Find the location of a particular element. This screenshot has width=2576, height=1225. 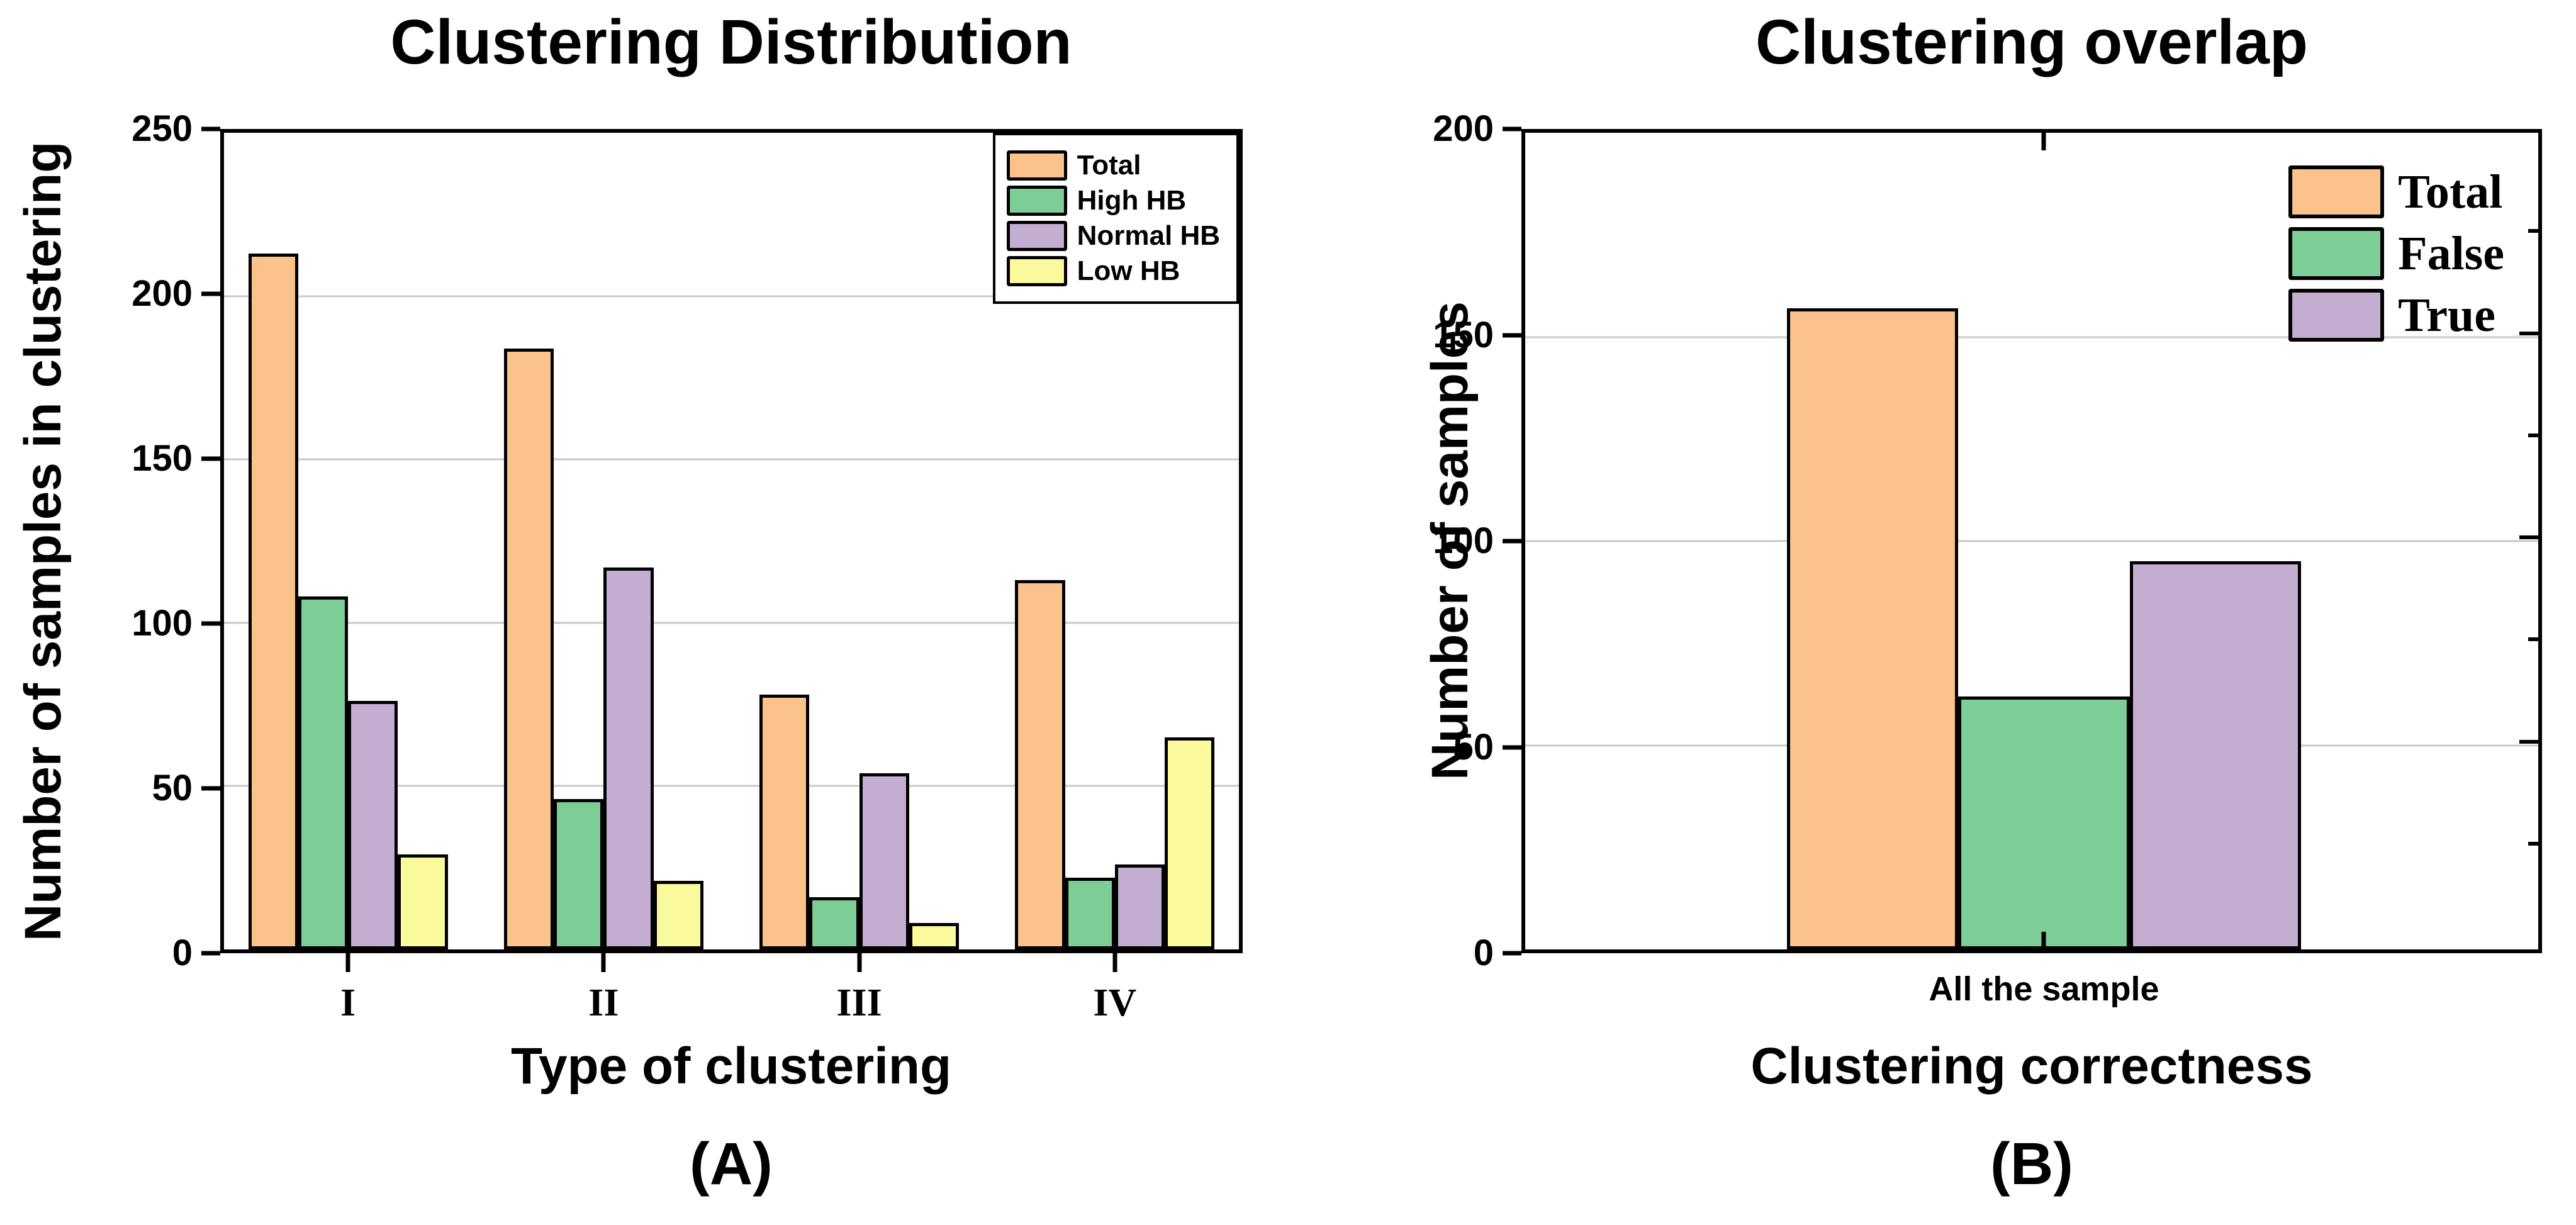

legend-swatch-false is located at coordinates (2336, 253).